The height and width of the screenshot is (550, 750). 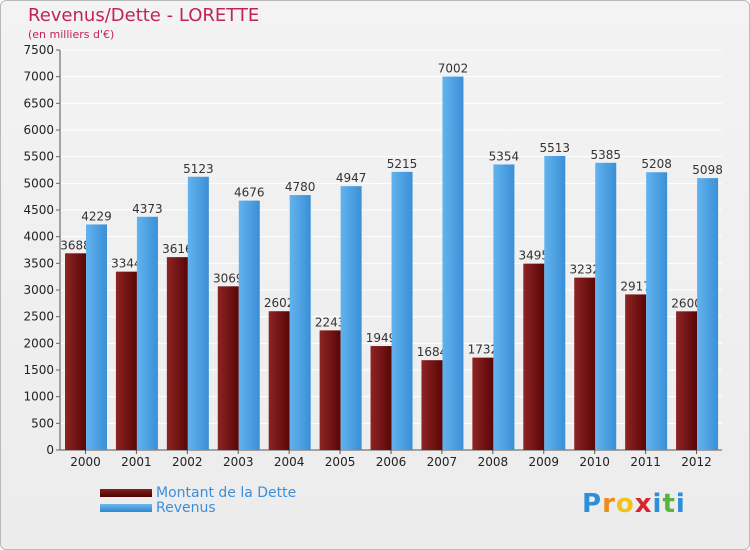 I want to click on y-tick-label: 500, so click(x=42, y=423).